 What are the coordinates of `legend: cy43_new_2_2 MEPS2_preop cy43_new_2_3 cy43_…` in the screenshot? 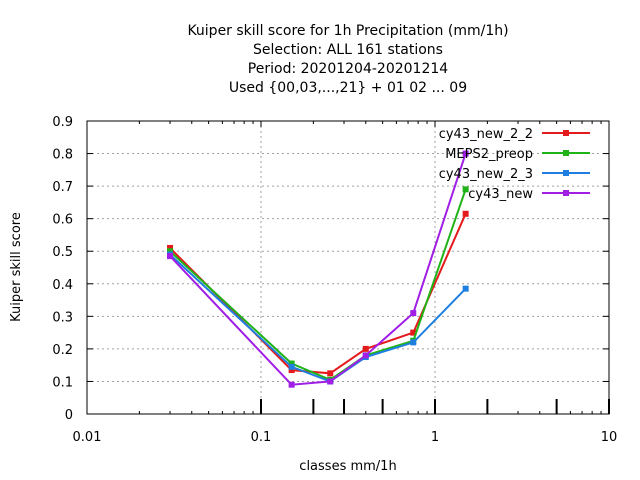 It's located at (514, 164).